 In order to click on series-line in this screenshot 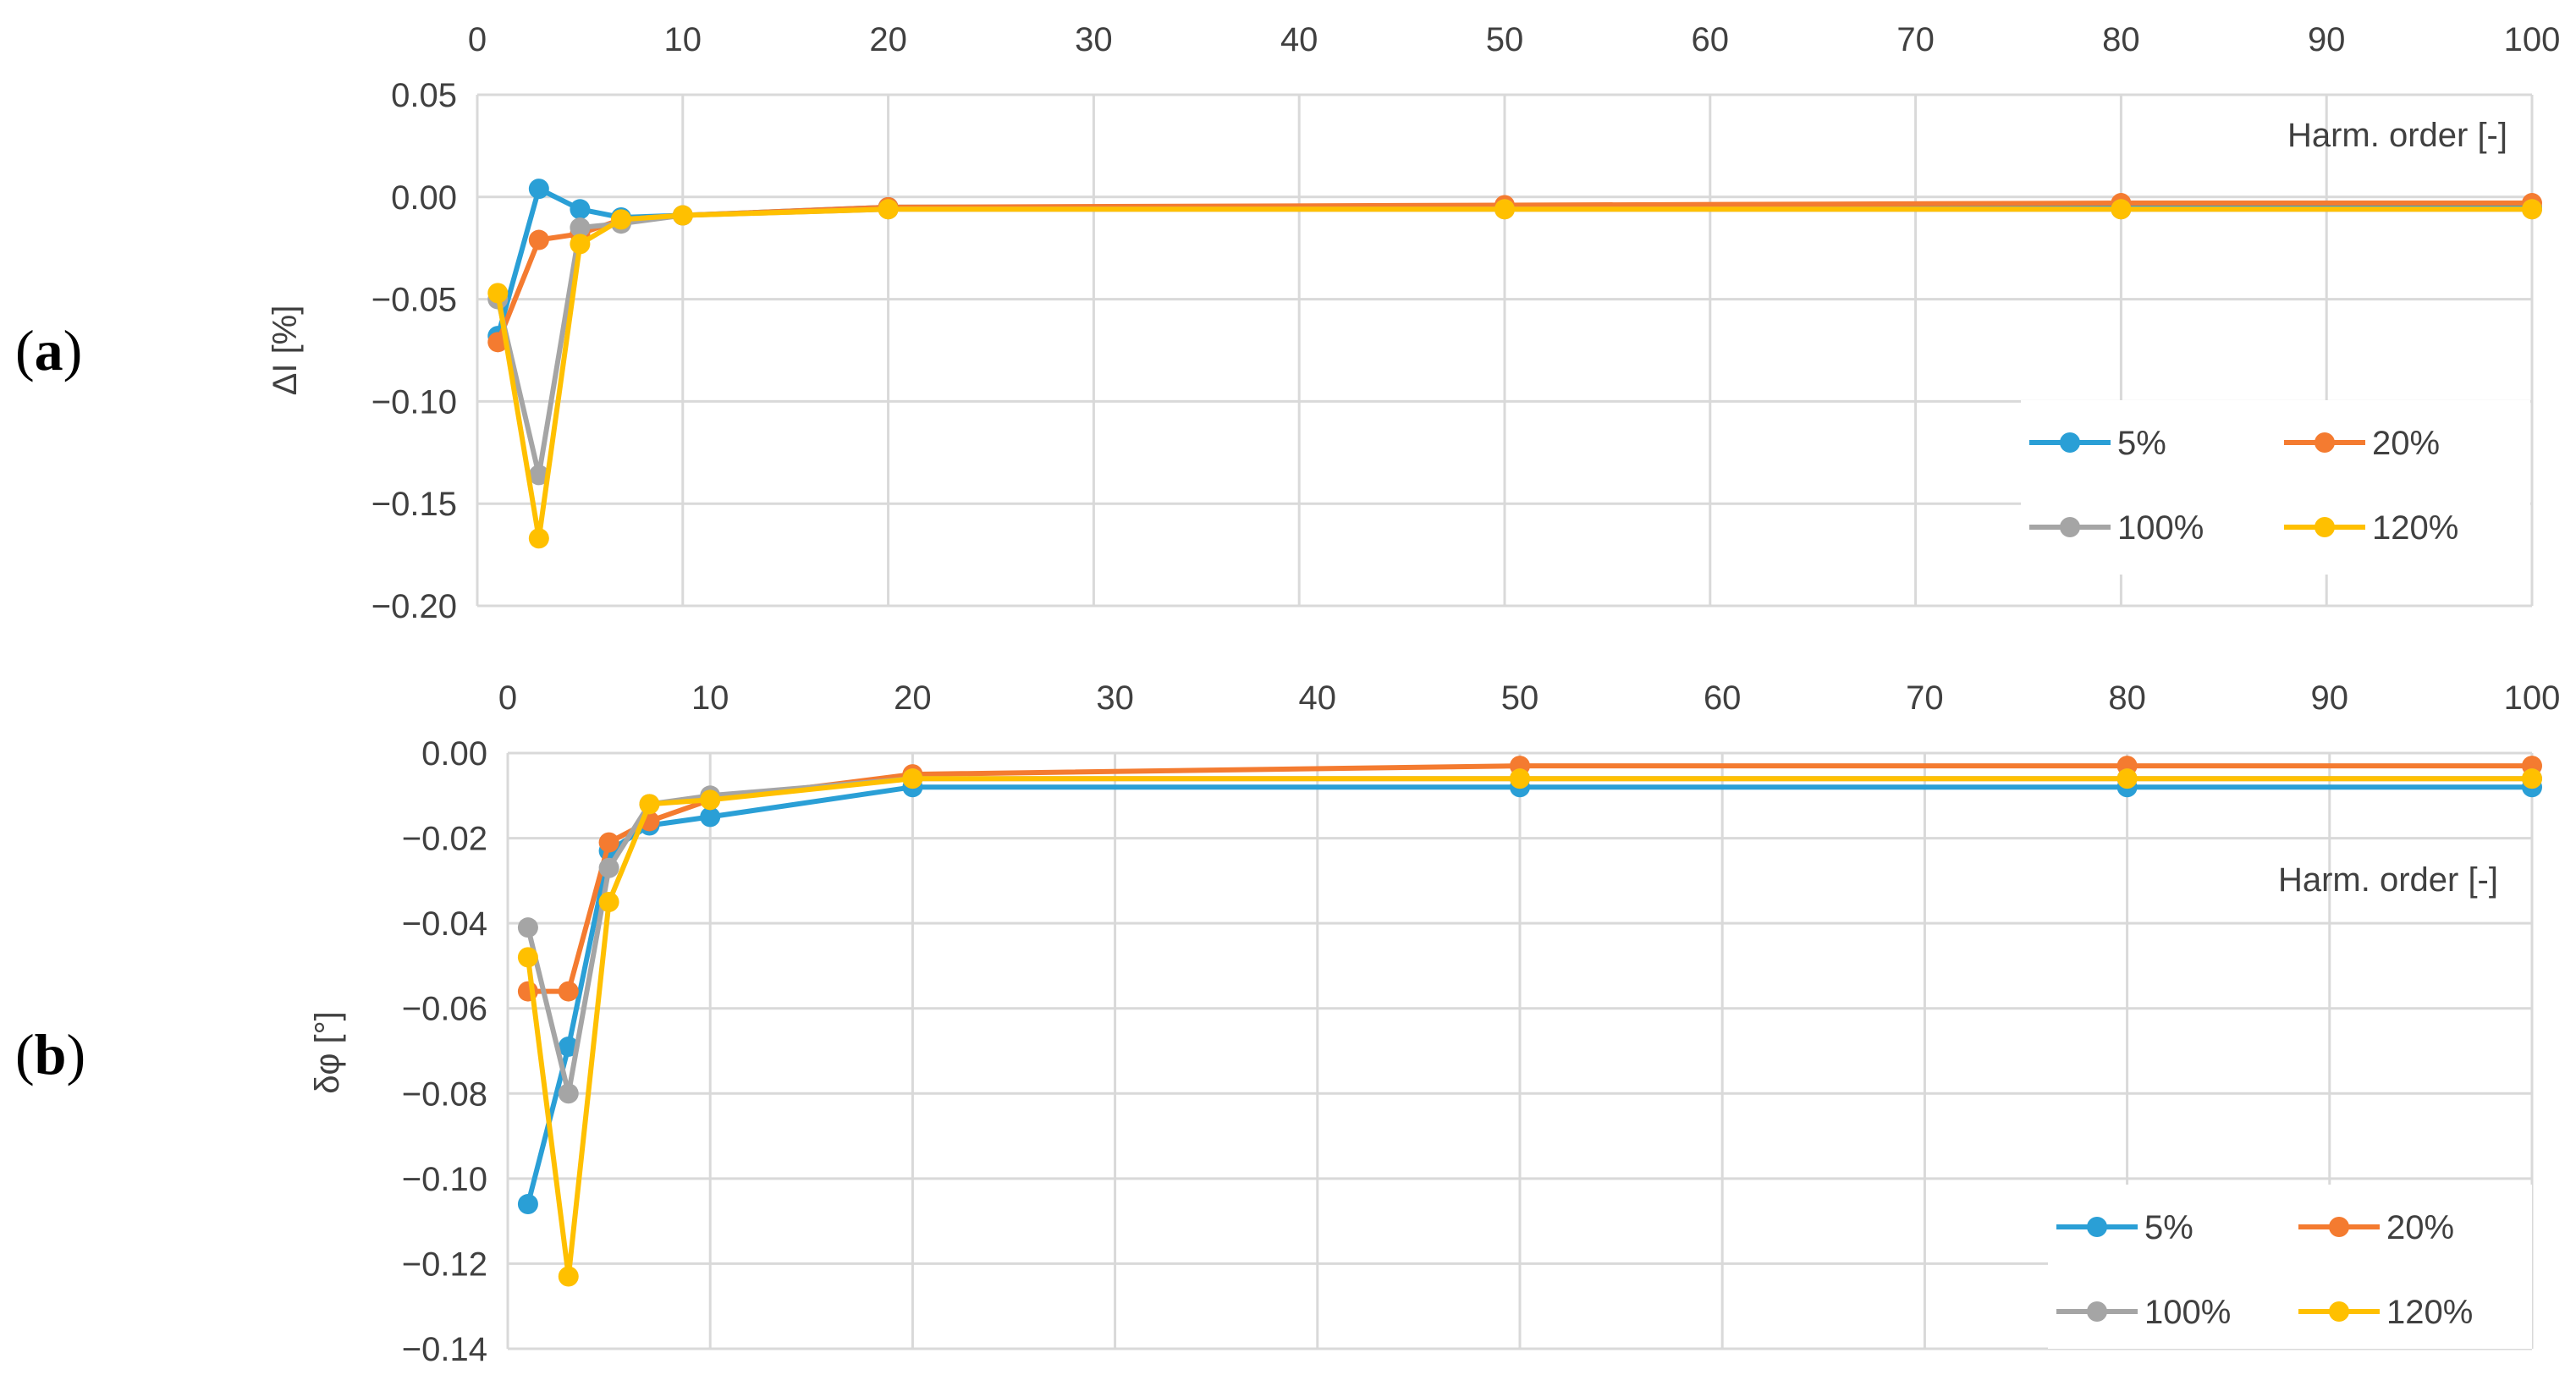, I will do `click(1513, 272)`.